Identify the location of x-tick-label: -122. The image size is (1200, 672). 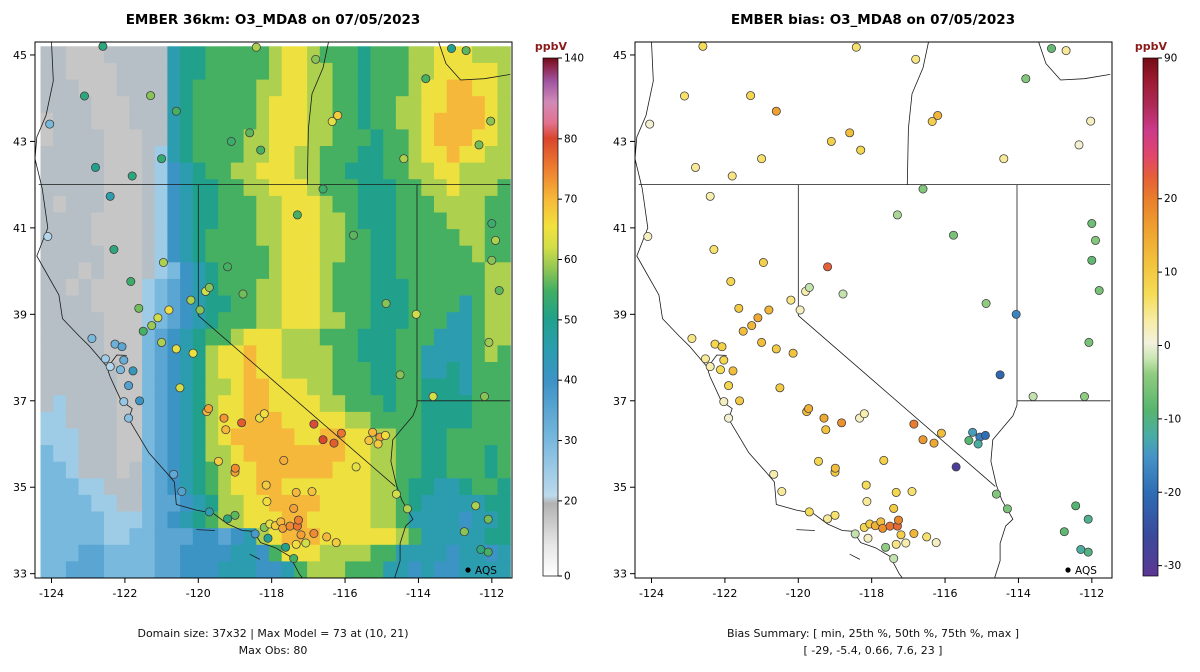
(124, 593).